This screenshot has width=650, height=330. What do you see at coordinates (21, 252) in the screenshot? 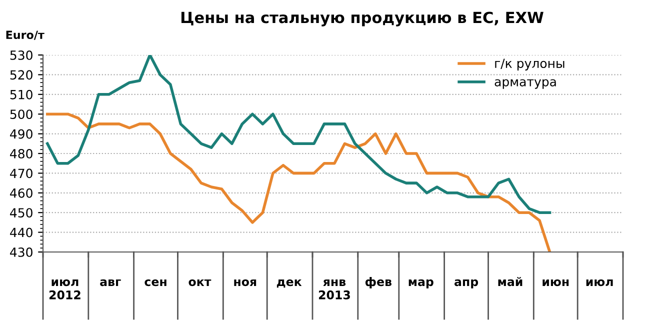
I see `y-tick-label: 430` at bounding box center [21, 252].